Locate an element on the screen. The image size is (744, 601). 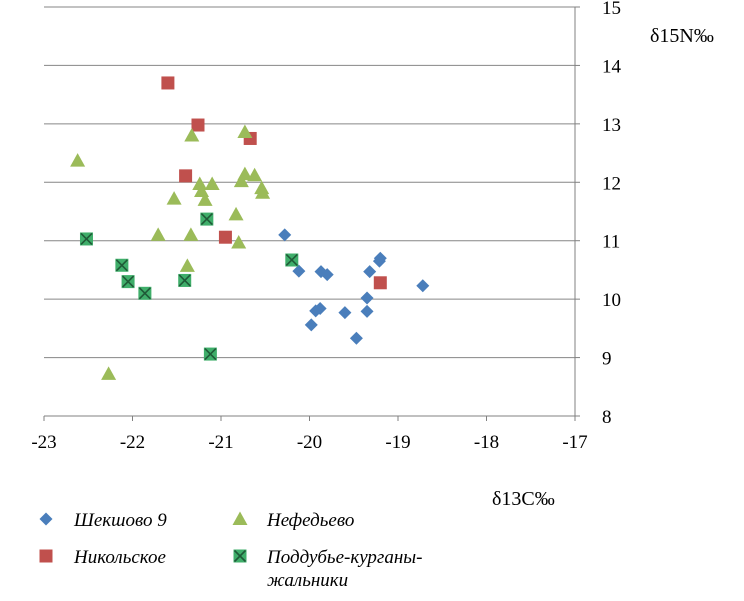
x-tick-labels: -23 -22 -21 -20 -19 -18 -17 is located at coordinates (309, 442).